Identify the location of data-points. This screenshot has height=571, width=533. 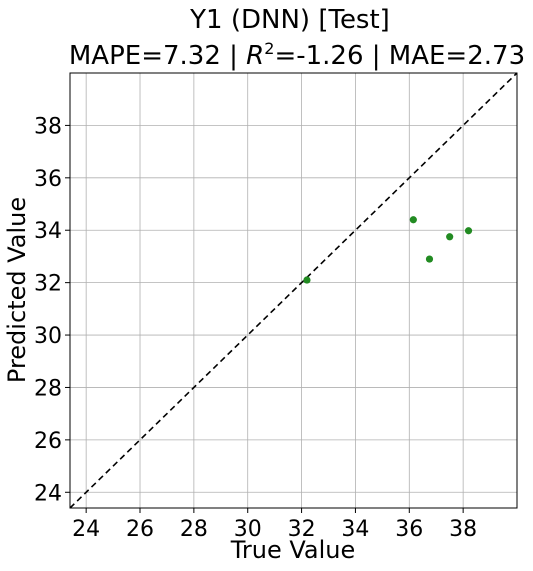
(387, 249).